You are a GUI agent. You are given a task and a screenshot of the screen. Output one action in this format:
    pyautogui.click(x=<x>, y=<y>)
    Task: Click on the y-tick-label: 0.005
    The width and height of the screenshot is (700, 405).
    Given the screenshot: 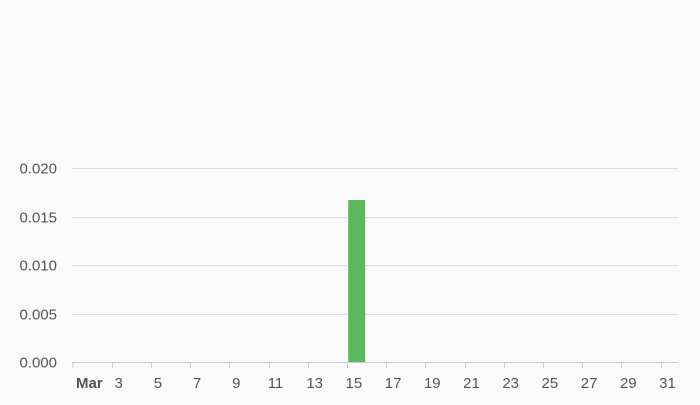 What is the action you would take?
    pyautogui.click(x=38, y=315)
    